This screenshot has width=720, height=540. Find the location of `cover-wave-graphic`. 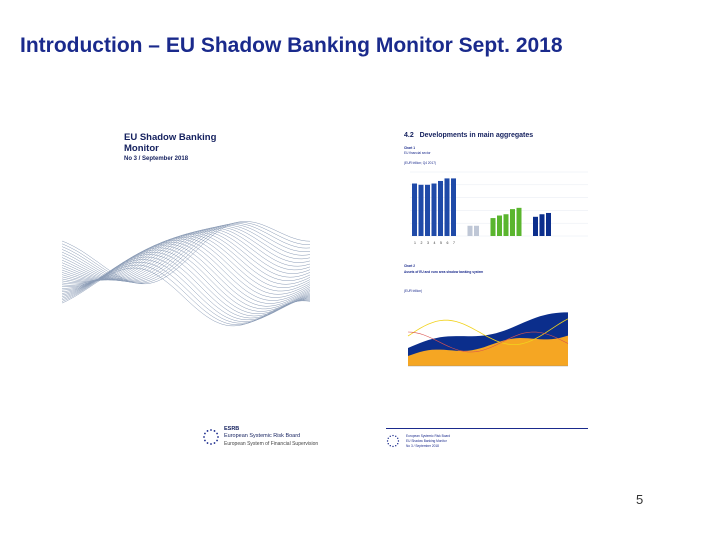

cover-wave-graphic is located at coordinates (186, 274).